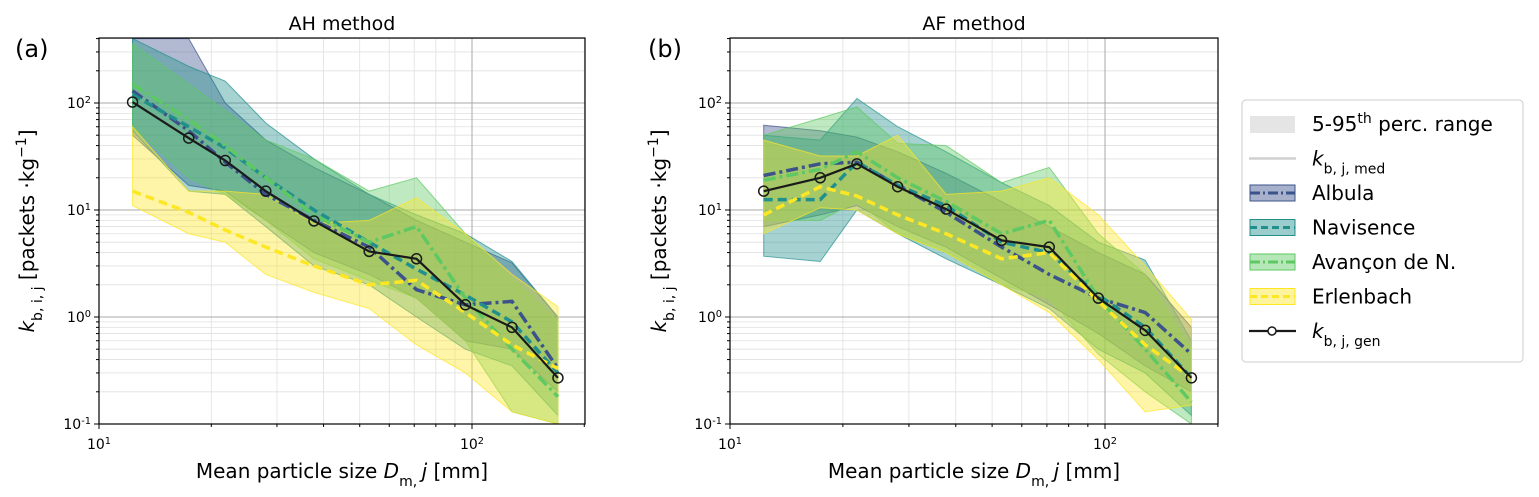 Image resolution: width=1539 pixels, height=497 pixels. I want to click on legend-item: 5-95th perc. range, so click(1371, 123).